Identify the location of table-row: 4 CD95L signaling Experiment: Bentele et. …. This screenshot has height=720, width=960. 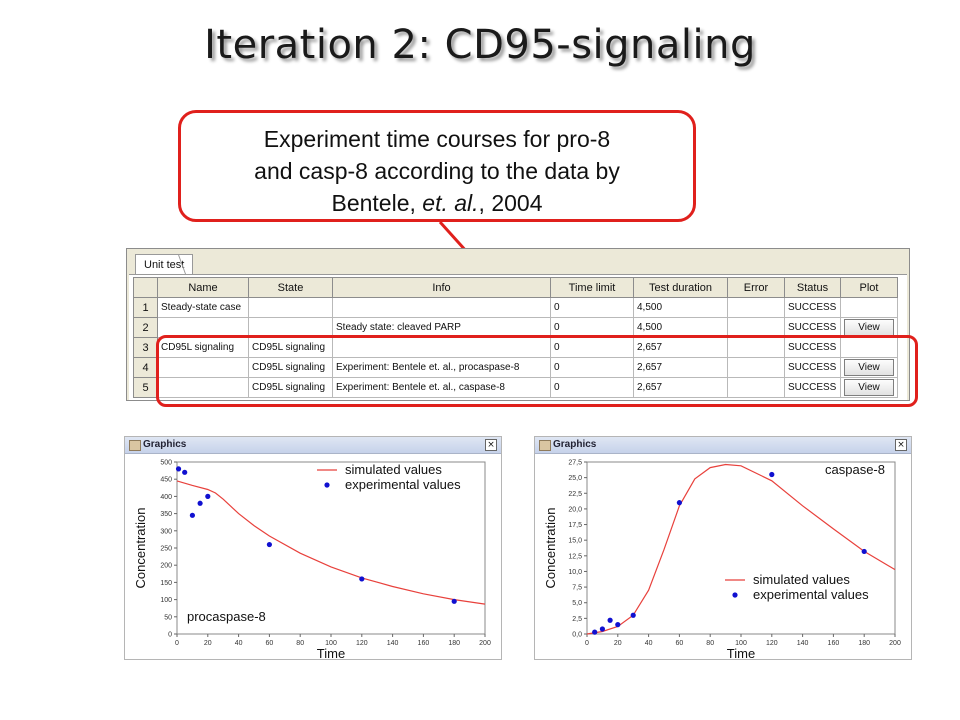
(515, 367).